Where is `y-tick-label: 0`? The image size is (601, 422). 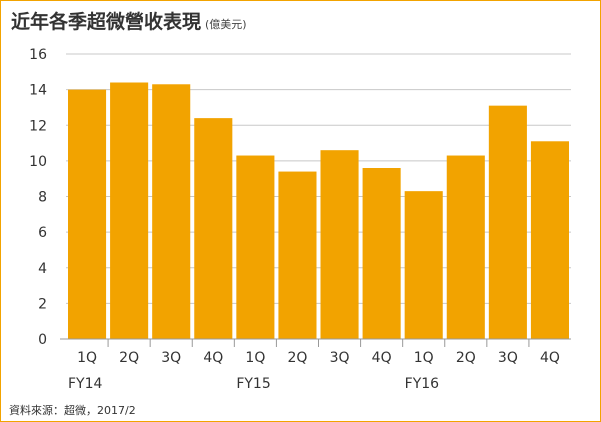 y-tick-label: 0 is located at coordinates (42, 340).